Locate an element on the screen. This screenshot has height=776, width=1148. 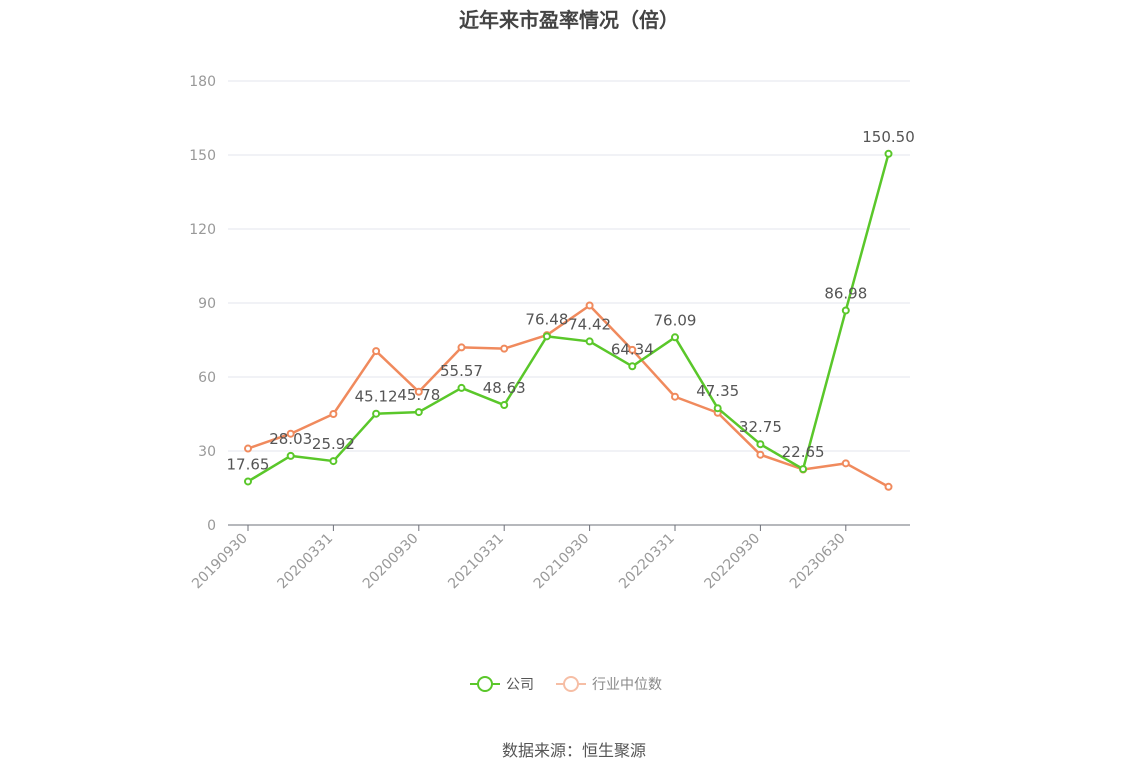
y-tick-label: 30 is located at coordinates (207, 452).